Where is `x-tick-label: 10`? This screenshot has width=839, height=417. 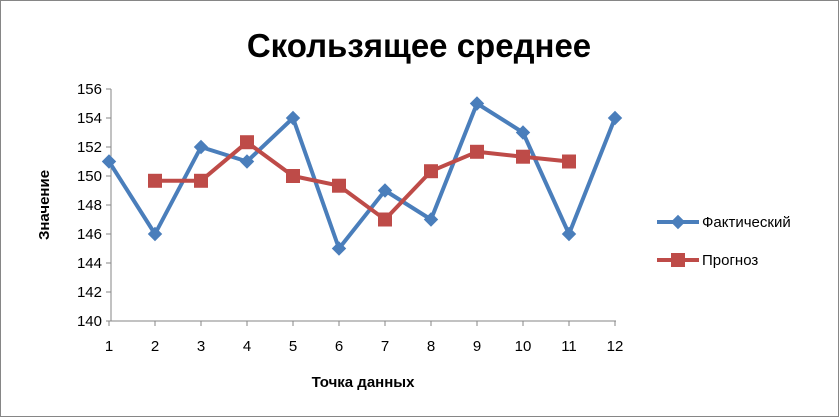 x-tick-label: 10 is located at coordinates (523, 346).